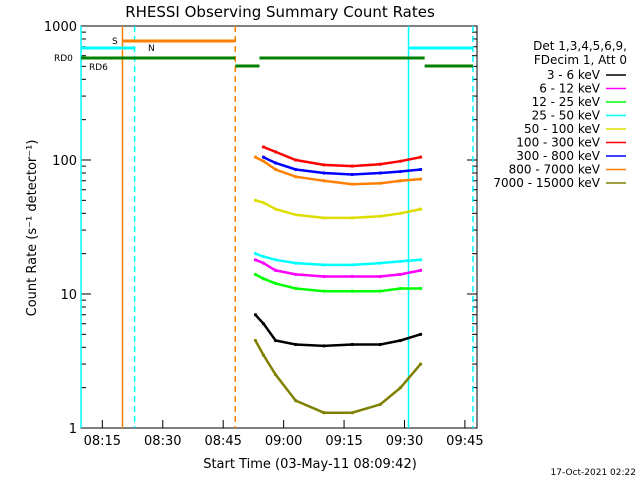 This screenshot has height=480, width=640. I want to click on legend-label: 100 - 300 keV, so click(558, 143).